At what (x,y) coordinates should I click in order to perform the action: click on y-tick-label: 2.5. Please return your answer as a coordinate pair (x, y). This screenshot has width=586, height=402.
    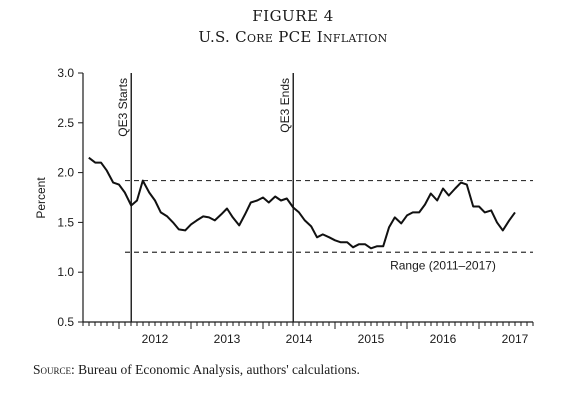
    Looking at the image, I should click on (65, 123).